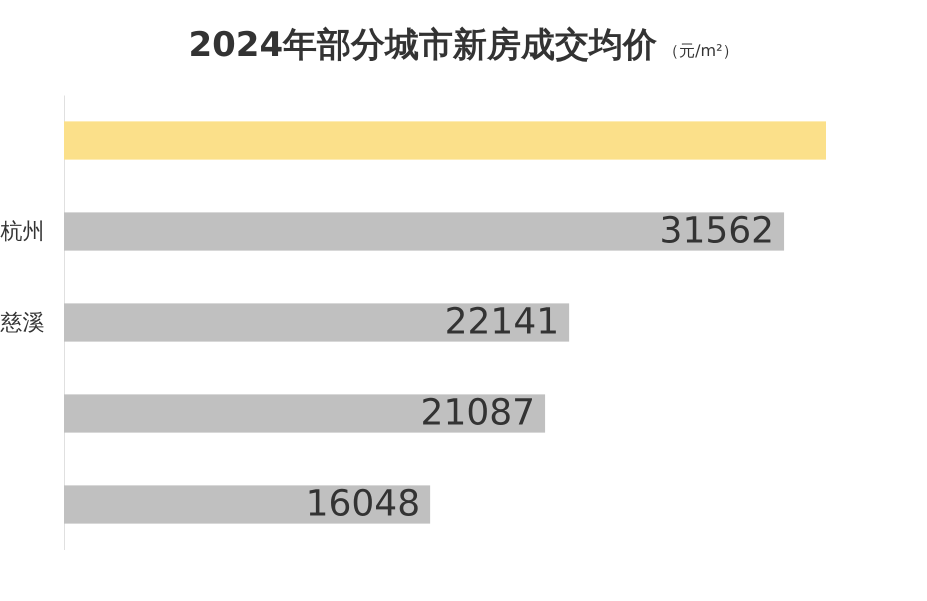 The width and height of the screenshot is (927, 601). What do you see at coordinates (701, 50) in the screenshot?
I see `chart-subtitle: （元/m²）` at bounding box center [701, 50].